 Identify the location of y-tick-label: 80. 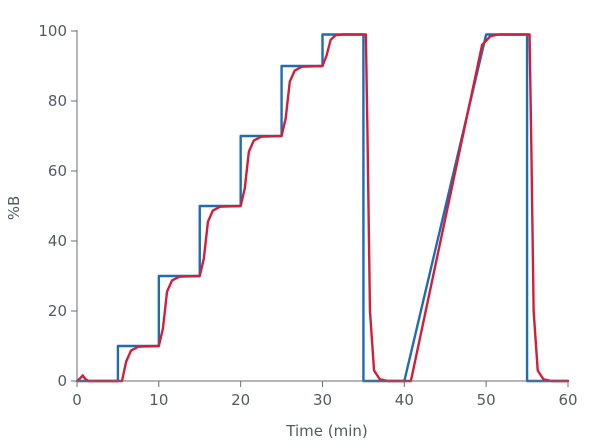
(57, 101).